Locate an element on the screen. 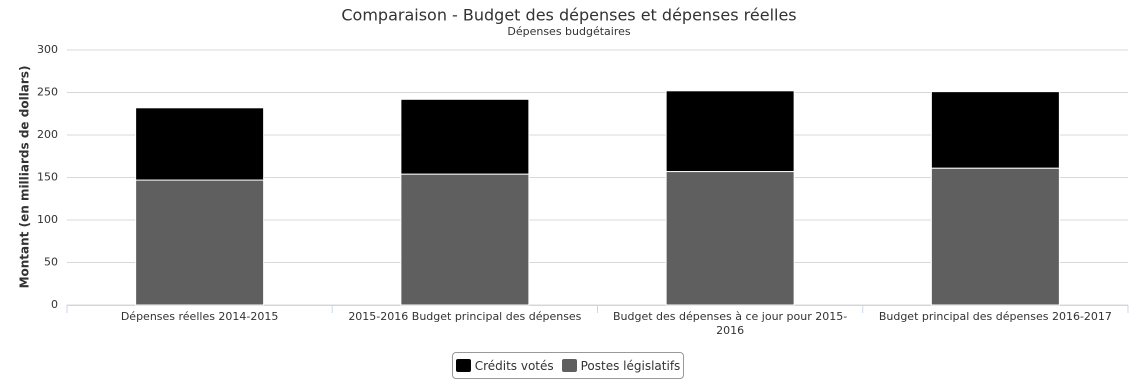 The height and width of the screenshot is (389, 1139). legend-label: Crédits votés is located at coordinates (514, 365).